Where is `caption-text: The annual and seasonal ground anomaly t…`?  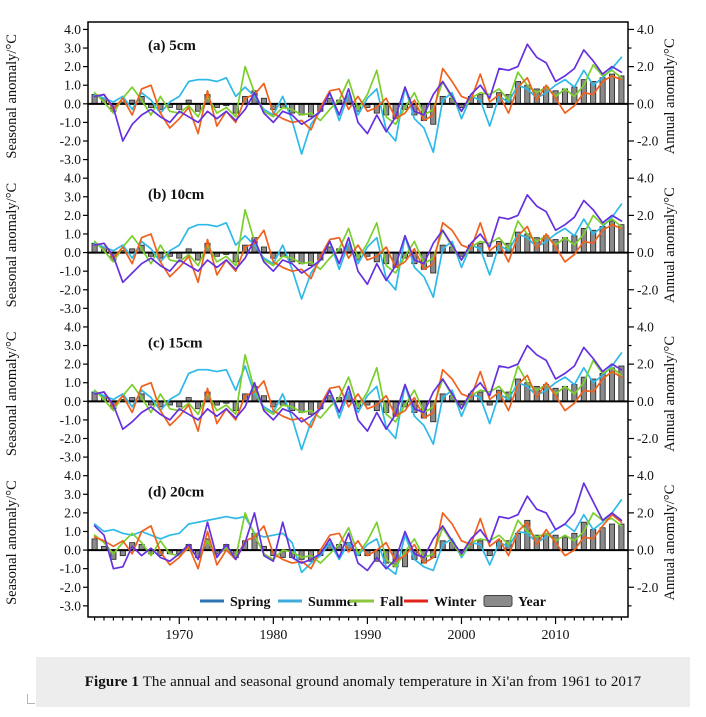
caption-text: The annual and seasonal ground anomaly t… is located at coordinates (390, 681).